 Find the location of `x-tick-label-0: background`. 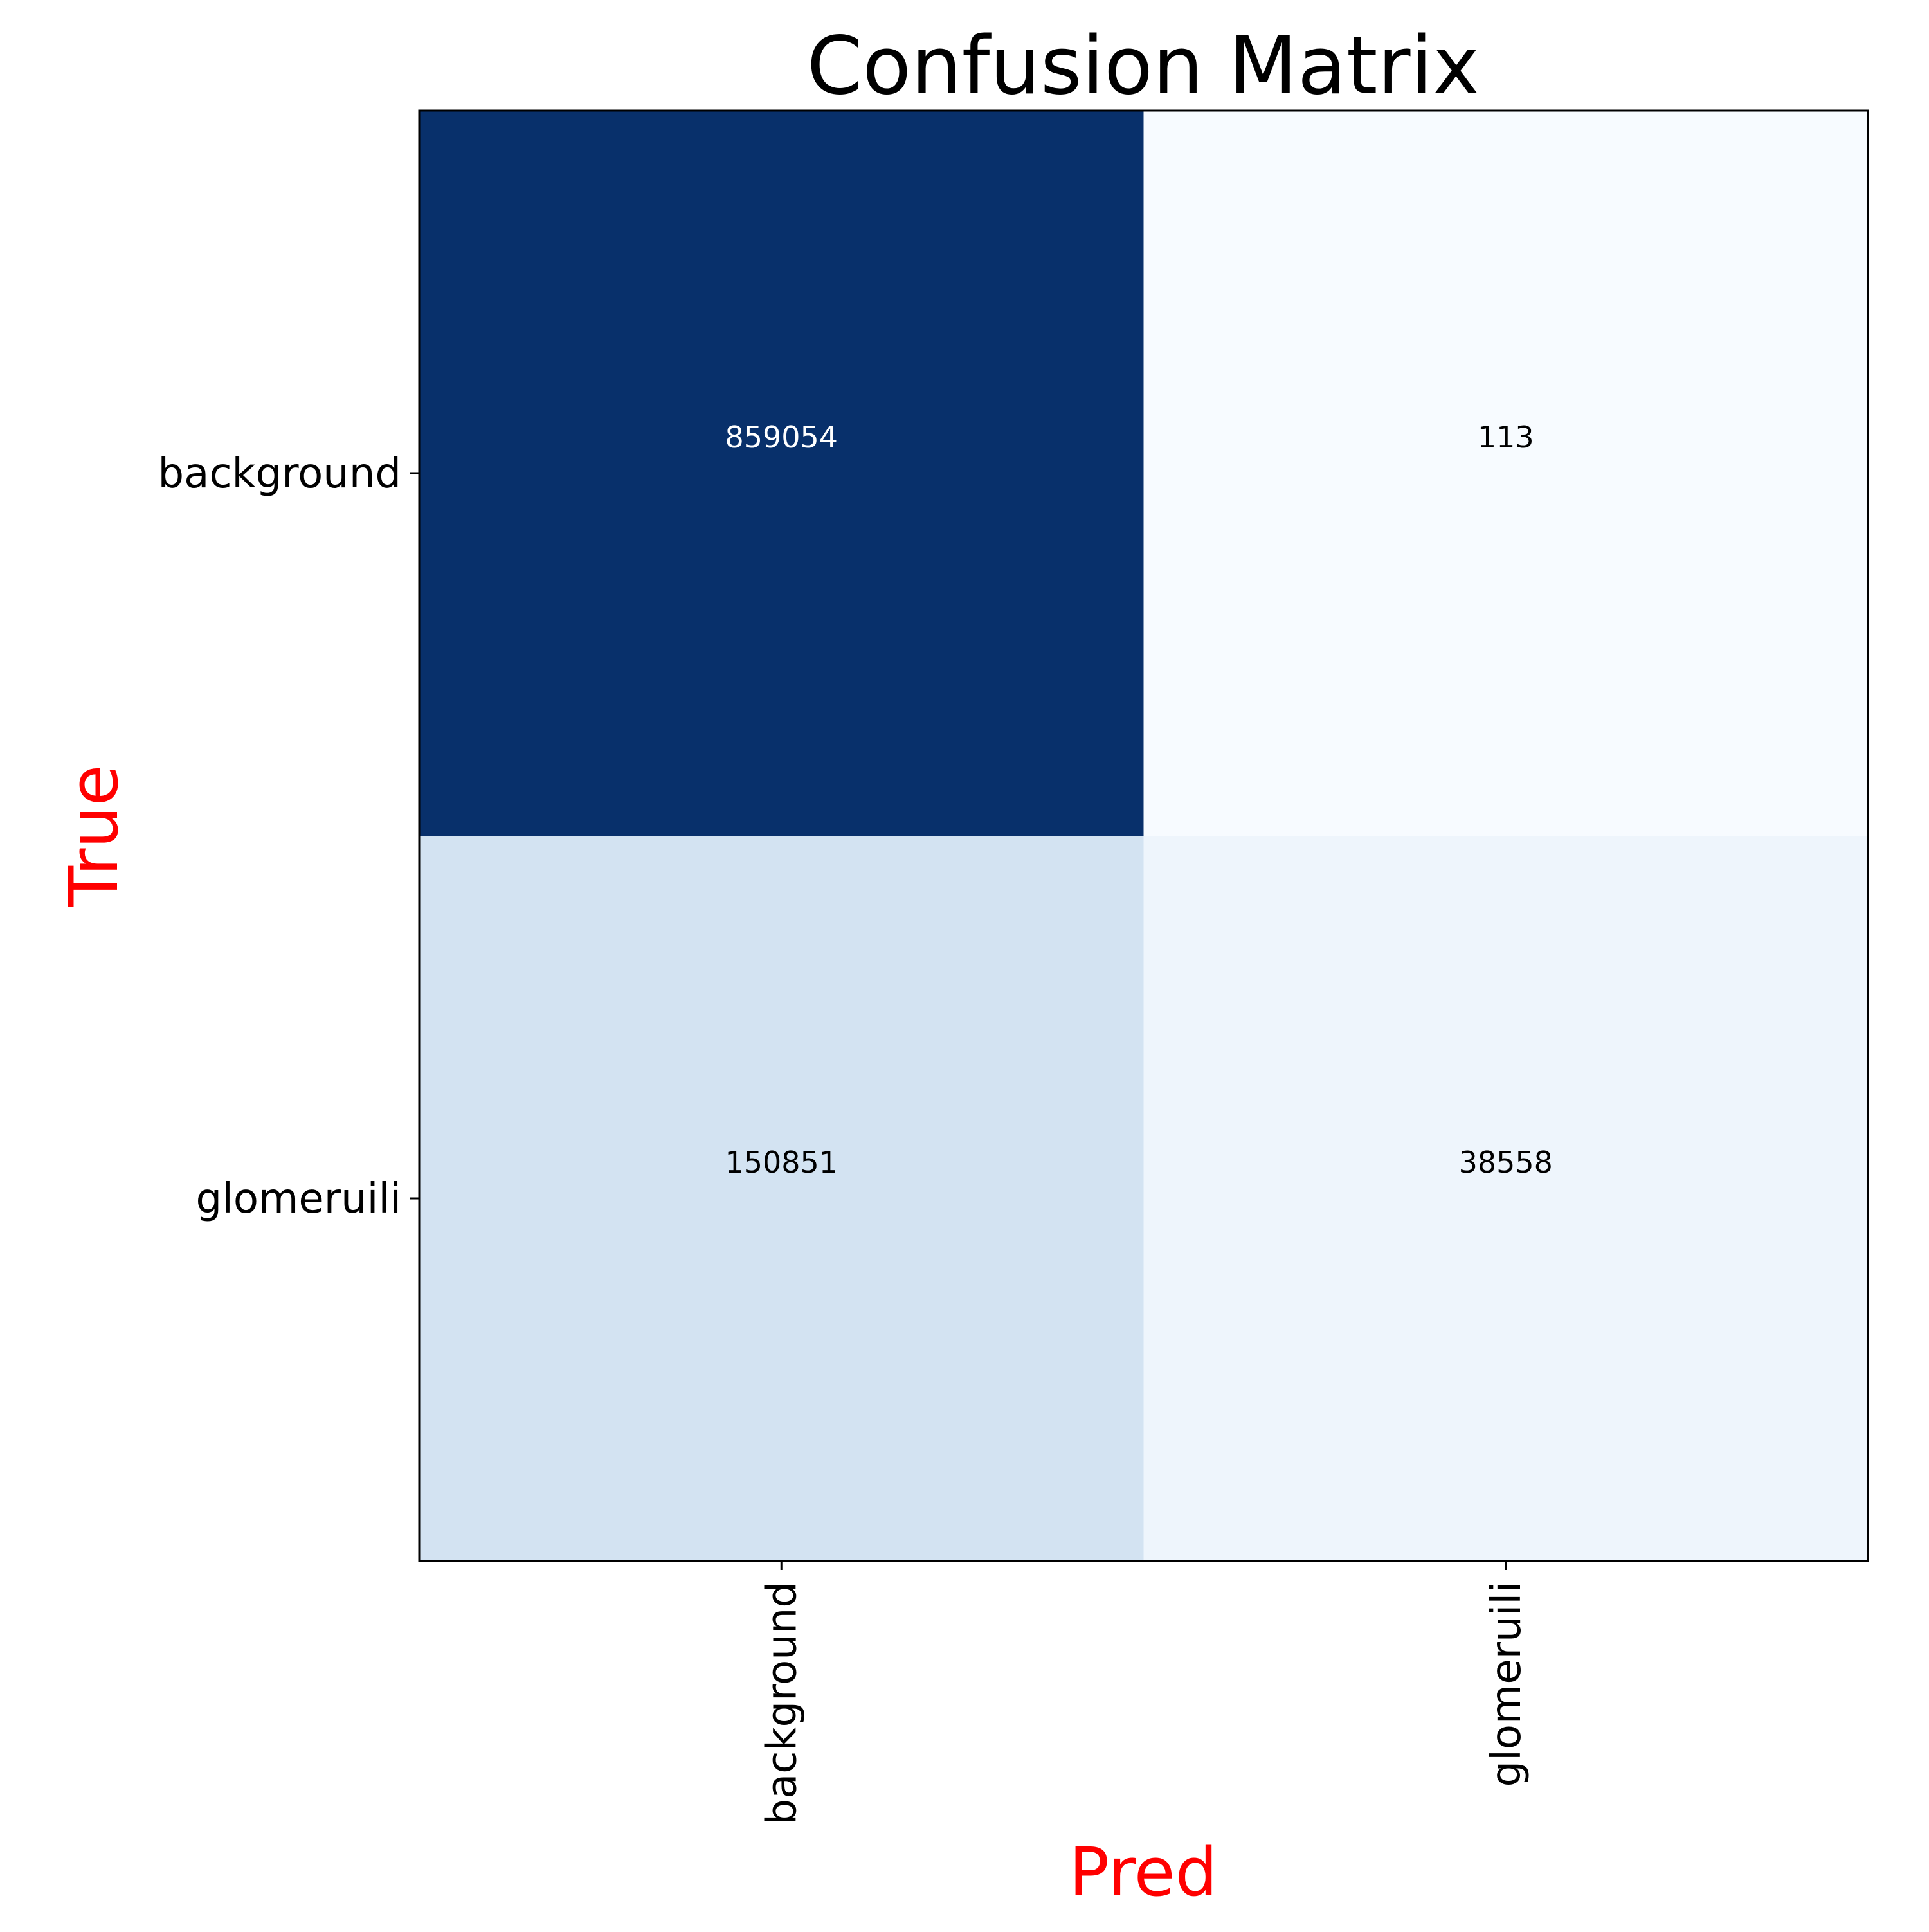

x-tick-label-0: background is located at coordinates (782, 1703).